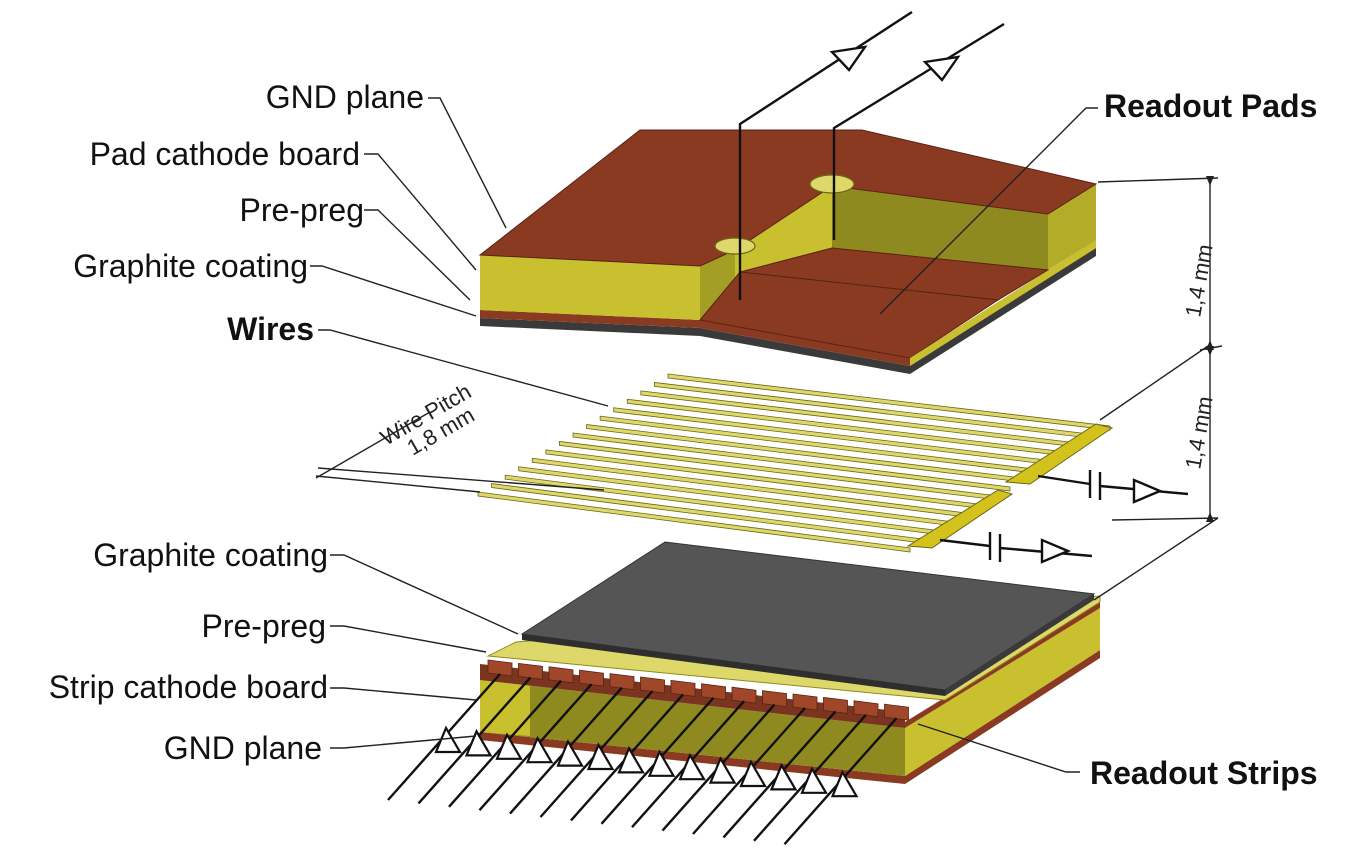  What do you see at coordinates (1056, 551) in the screenshot?
I see `wire-amplifier-2-icon` at bounding box center [1056, 551].